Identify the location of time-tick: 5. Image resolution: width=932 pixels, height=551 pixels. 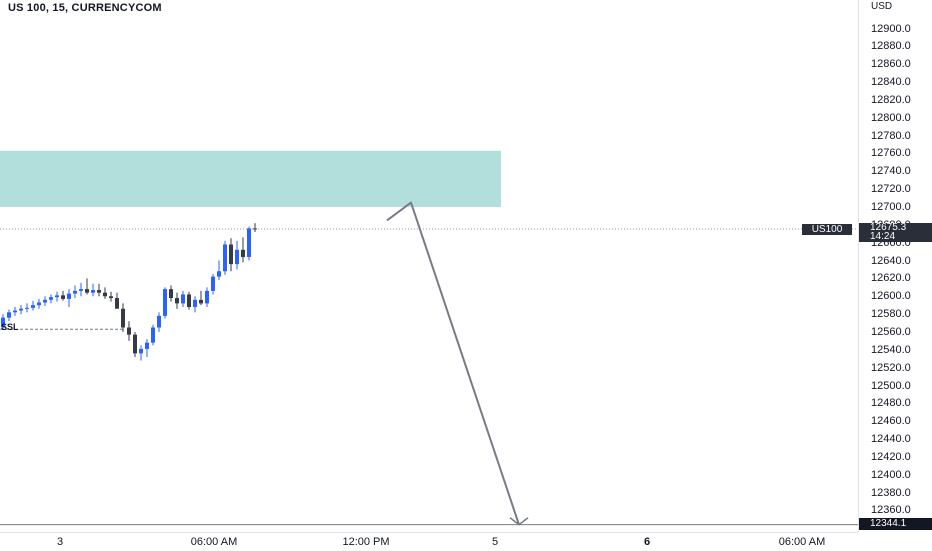
(495, 542).